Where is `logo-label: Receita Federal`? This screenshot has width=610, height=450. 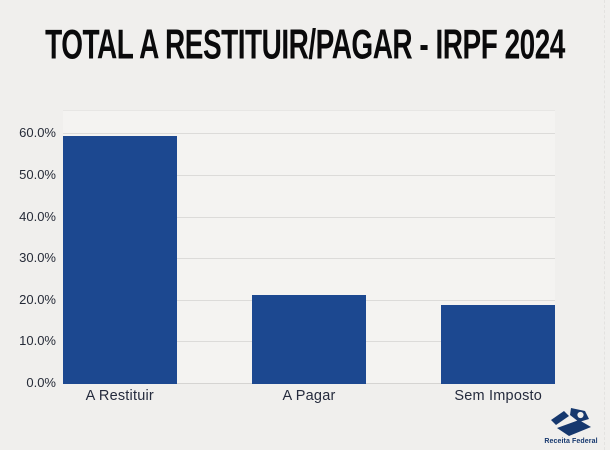
logo-label: Receita Federal is located at coordinates (571, 441).